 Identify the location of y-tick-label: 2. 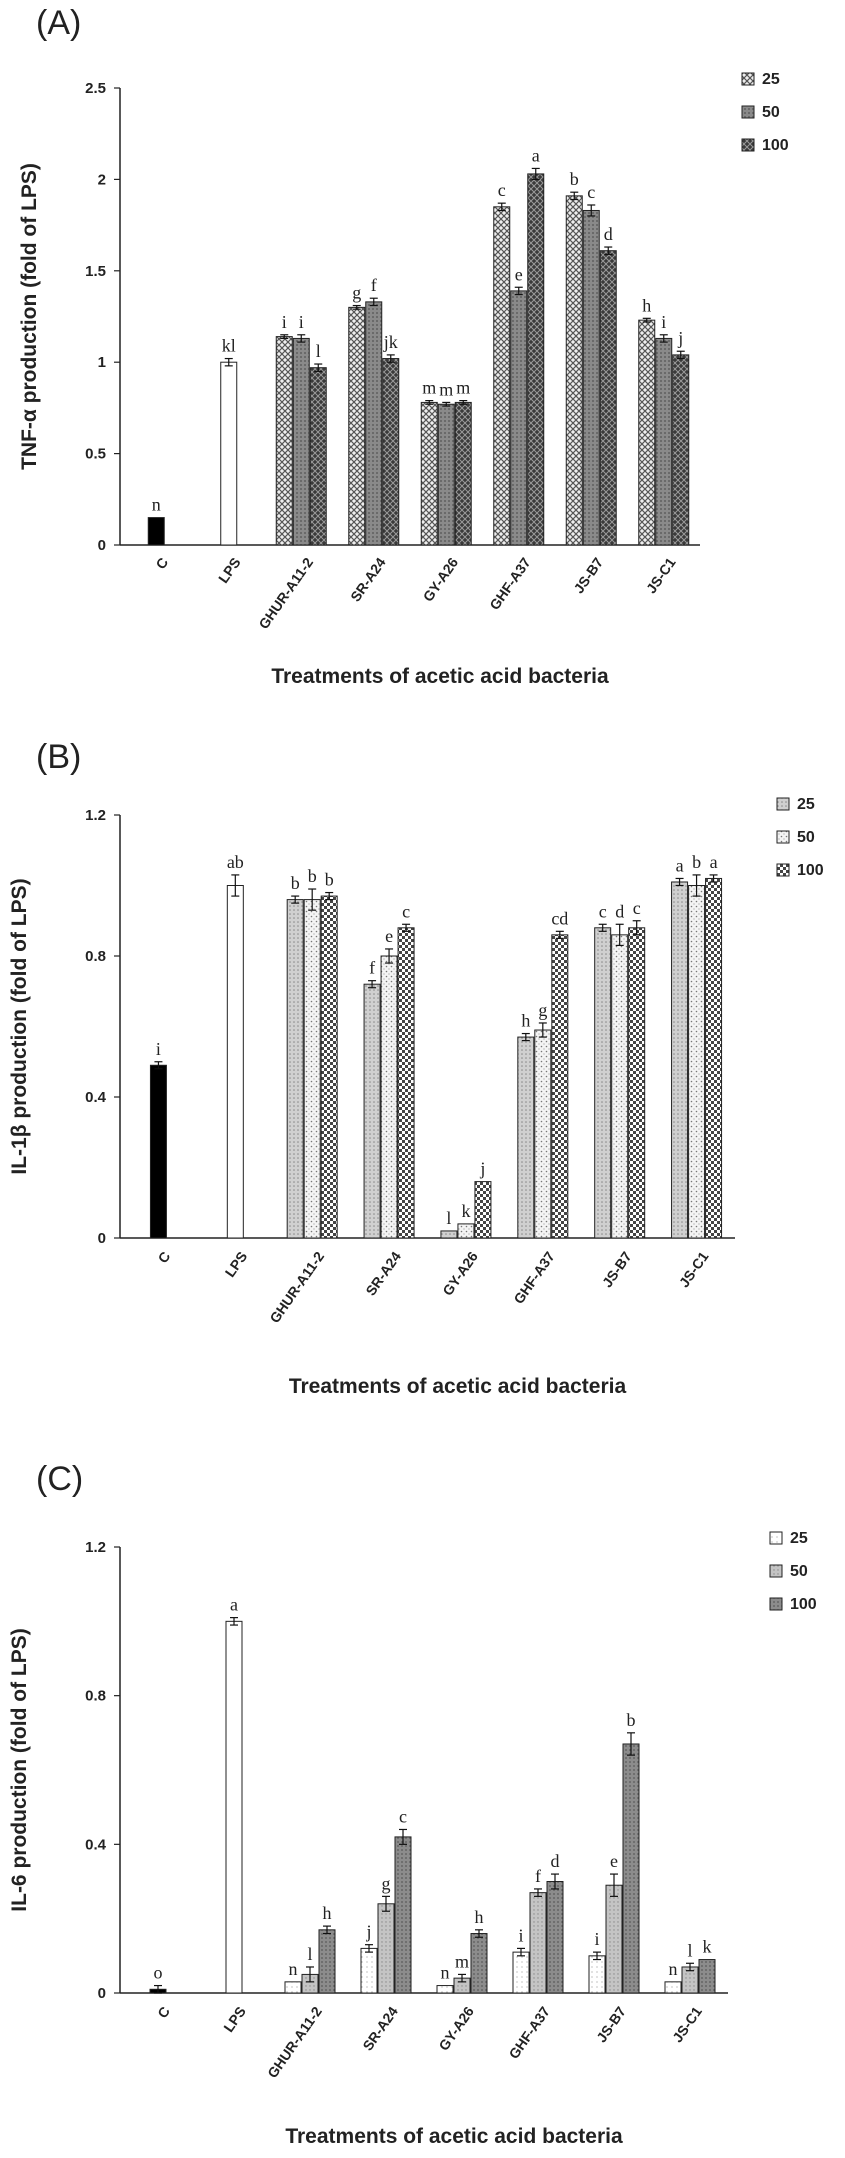
(102, 179).